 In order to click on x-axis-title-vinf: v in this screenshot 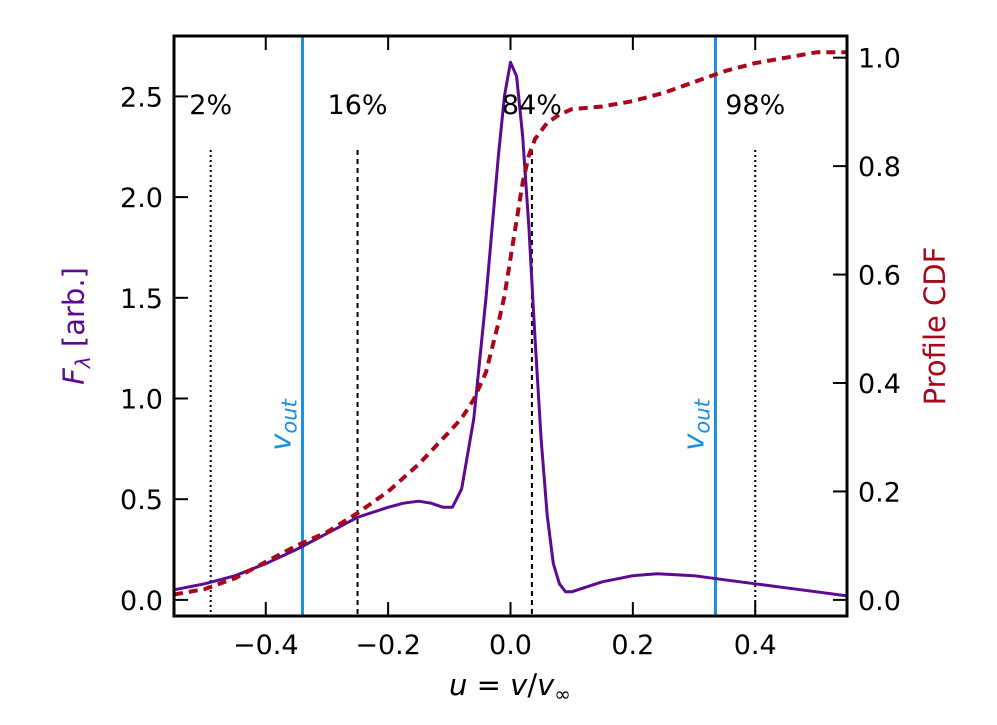, I will do `click(546, 685)`.